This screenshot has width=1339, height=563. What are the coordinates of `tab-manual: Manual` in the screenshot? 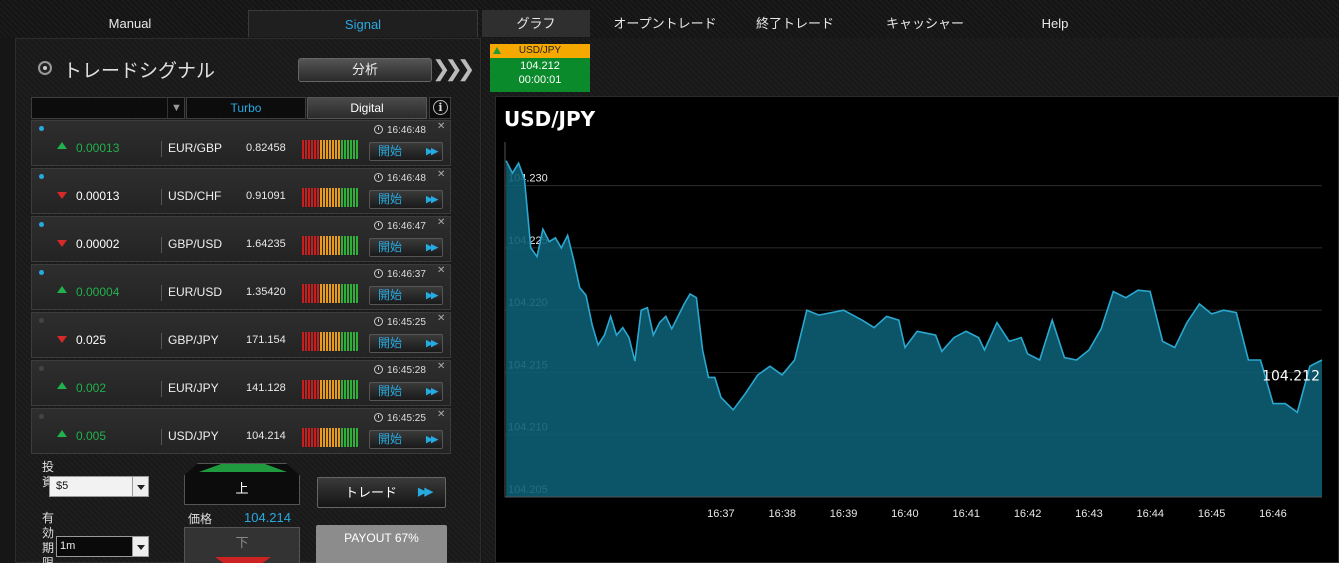 It's located at (130, 23).